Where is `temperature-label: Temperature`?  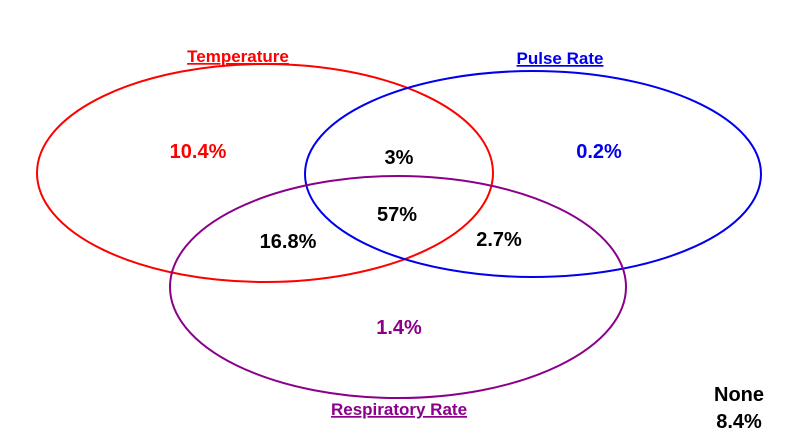
temperature-label: Temperature is located at coordinates (238, 56).